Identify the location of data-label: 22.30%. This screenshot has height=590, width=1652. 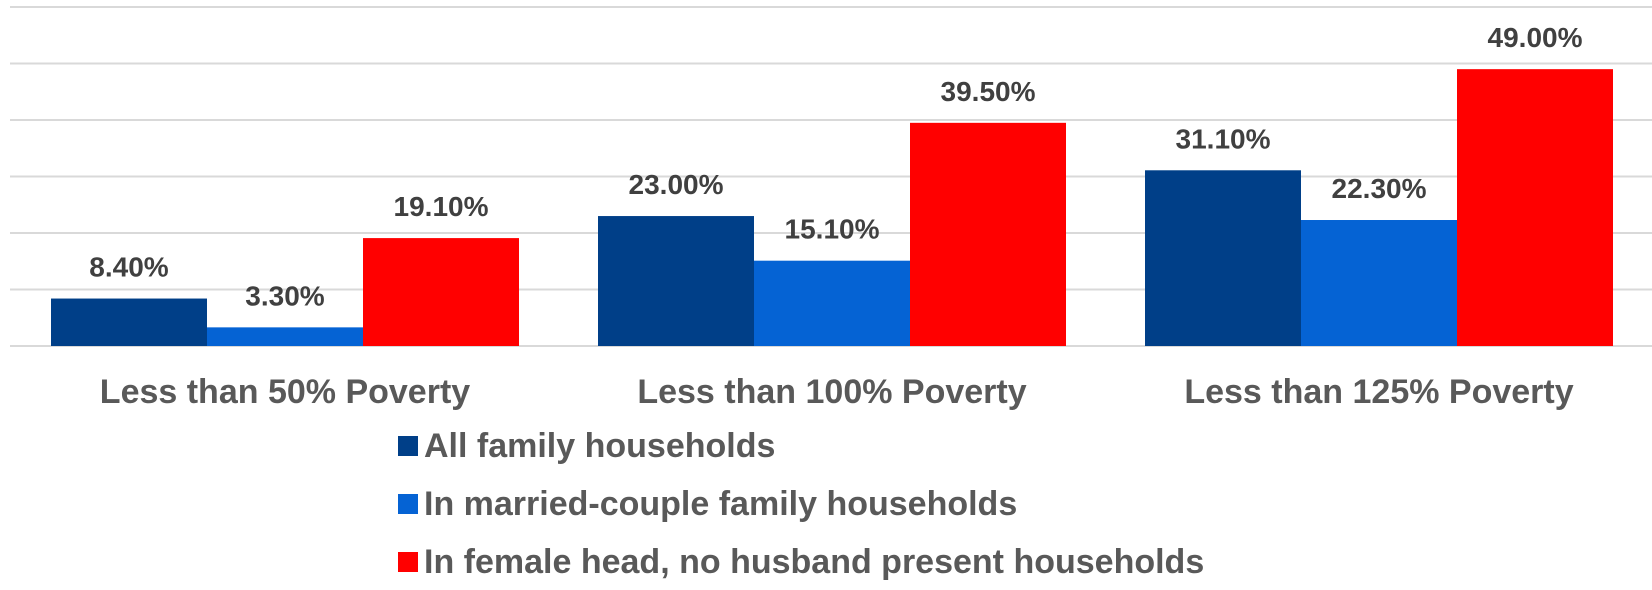
(1379, 188).